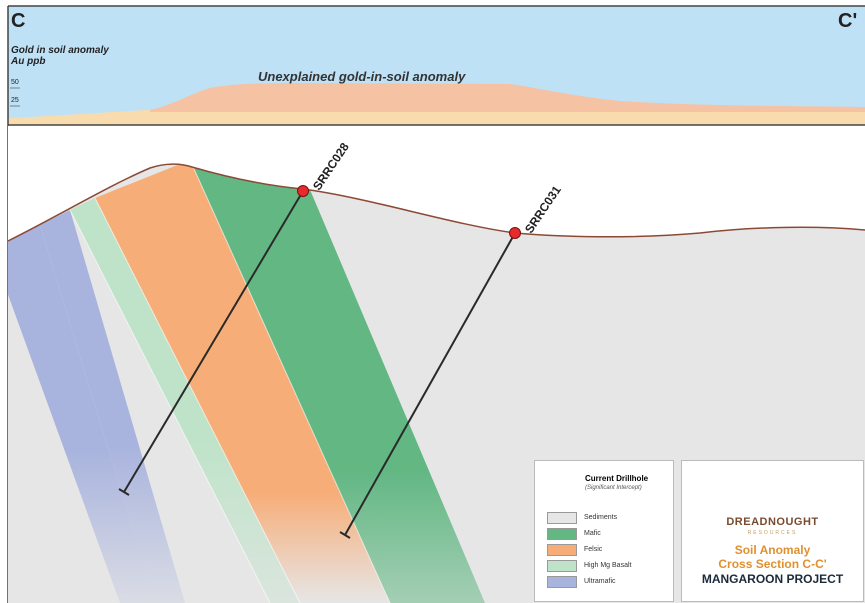 Image resolution: width=865 pixels, height=603 pixels. Describe the element at coordinates (436, 202) in the screenshot. I see `topographic-surface` at that location.